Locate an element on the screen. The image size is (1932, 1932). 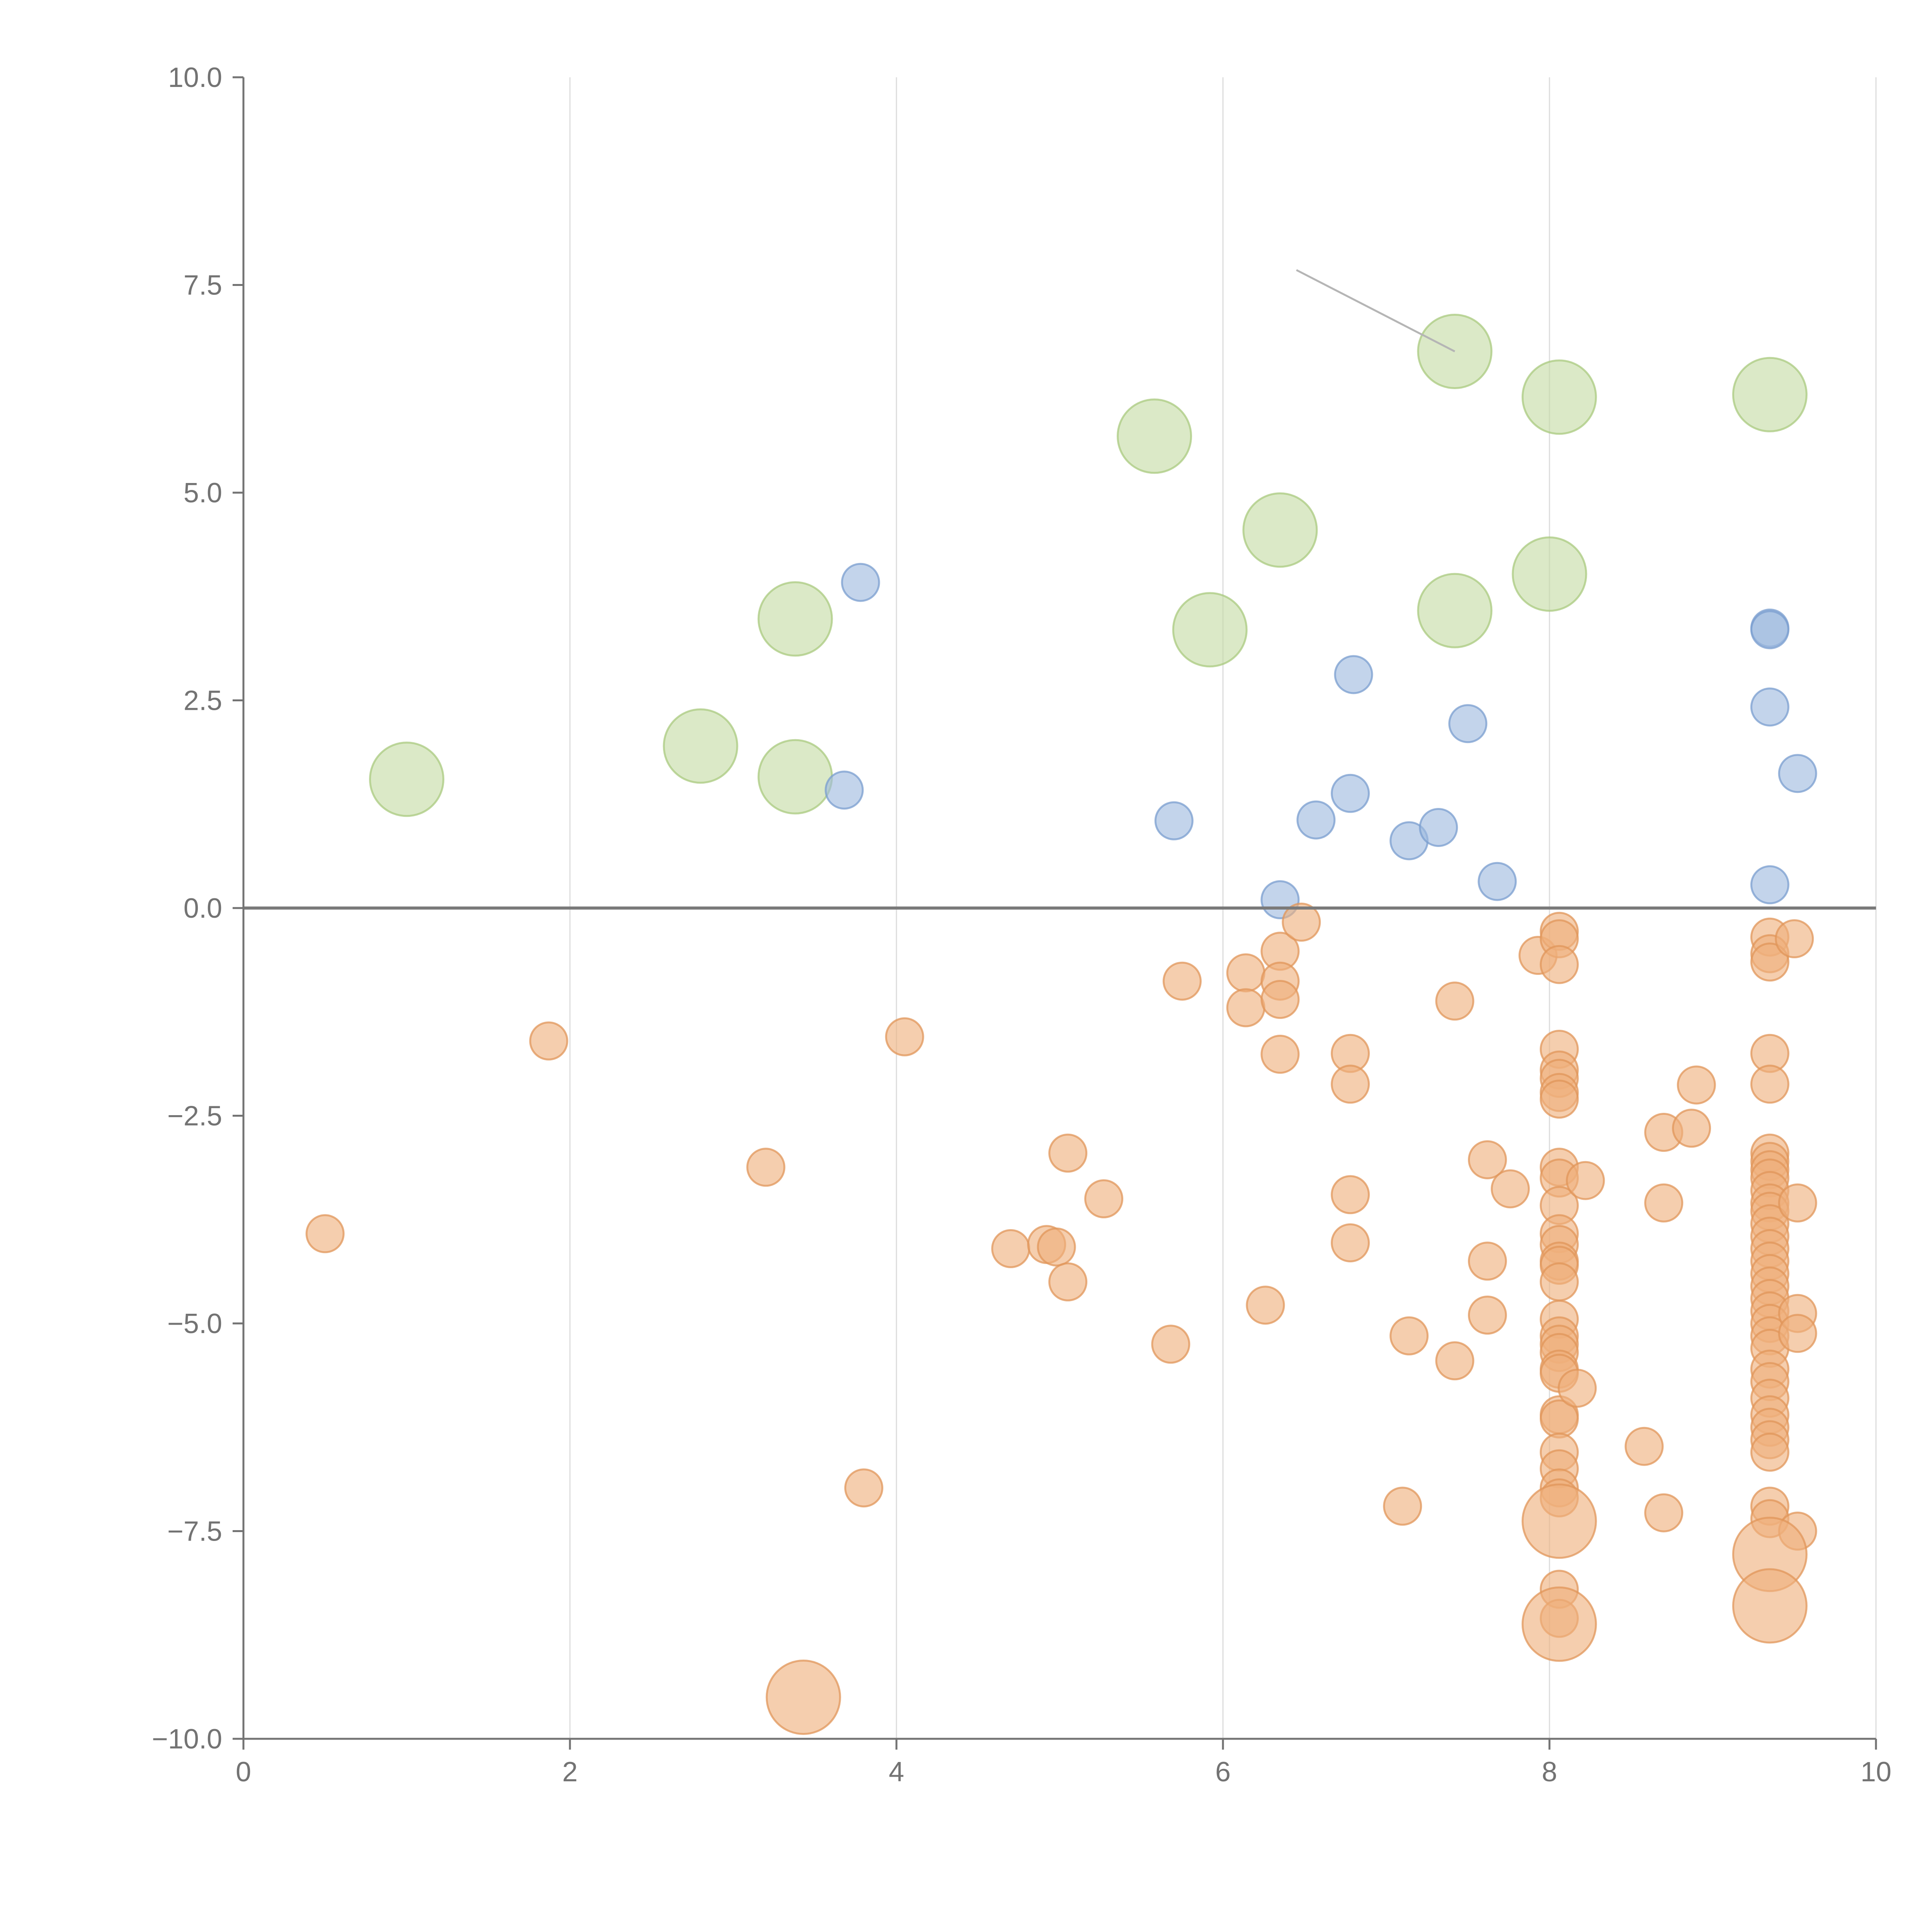
y-tick-label-3: 2.5 is located at coordinates (203, 701).